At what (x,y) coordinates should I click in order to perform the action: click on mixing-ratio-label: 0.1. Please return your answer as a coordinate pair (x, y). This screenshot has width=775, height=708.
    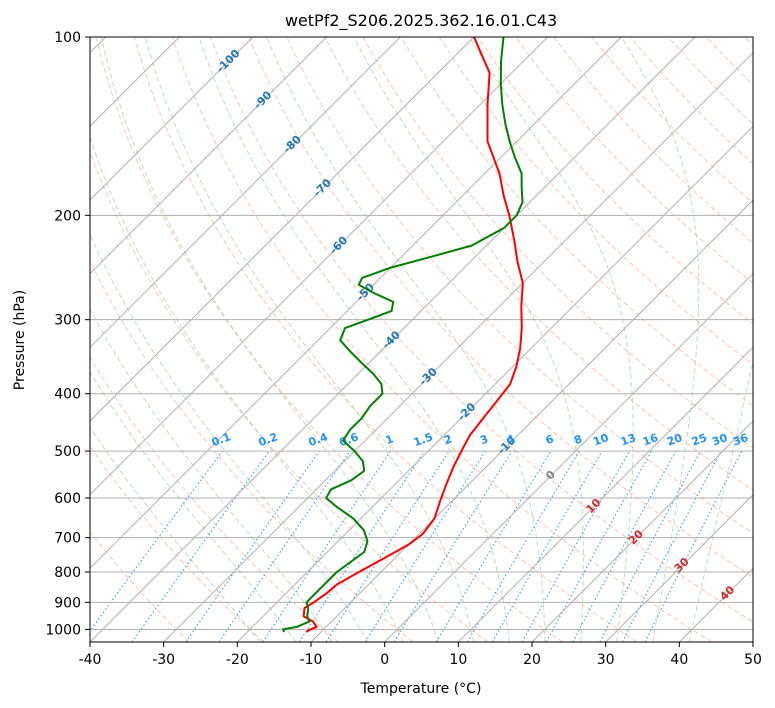
    Looking at the image, I should click on (221, 439).